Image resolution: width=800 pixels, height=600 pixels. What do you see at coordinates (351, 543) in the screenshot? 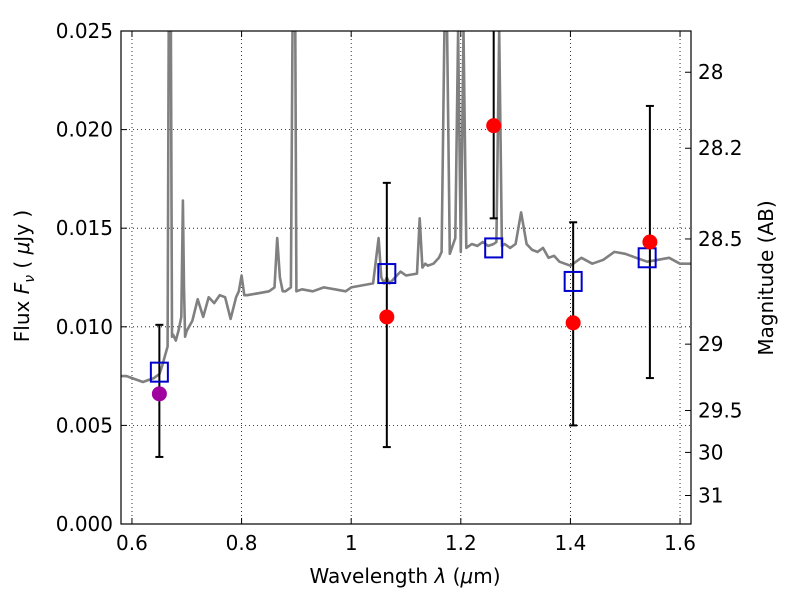
I see `x-tick-label: 1` at bounding box center [351, 543].